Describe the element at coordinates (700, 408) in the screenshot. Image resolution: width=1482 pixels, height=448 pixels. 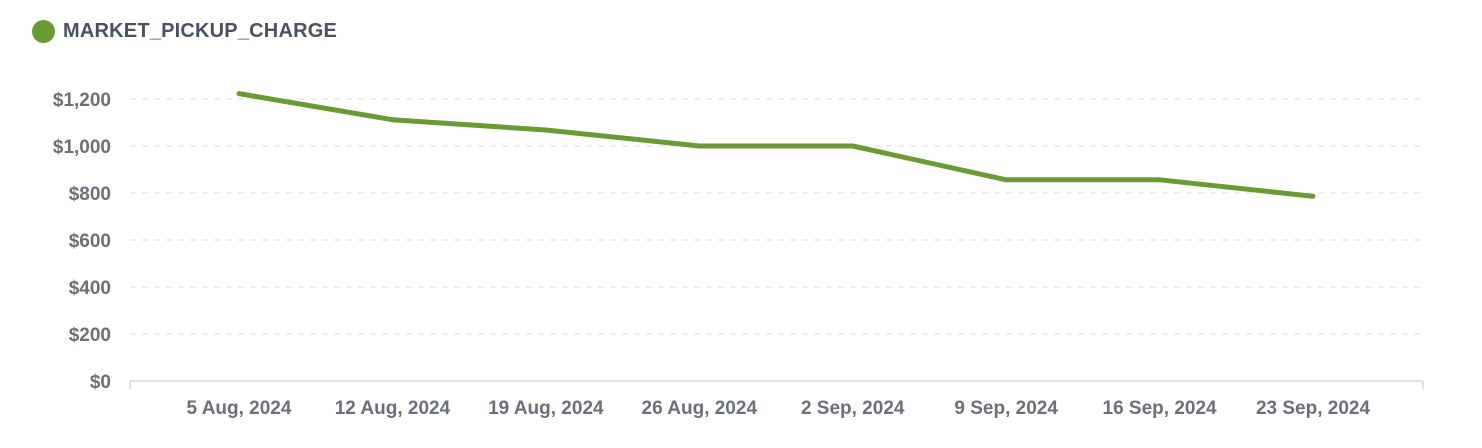
I see `x-tick-label: 26 Aug, 2024` at that location.